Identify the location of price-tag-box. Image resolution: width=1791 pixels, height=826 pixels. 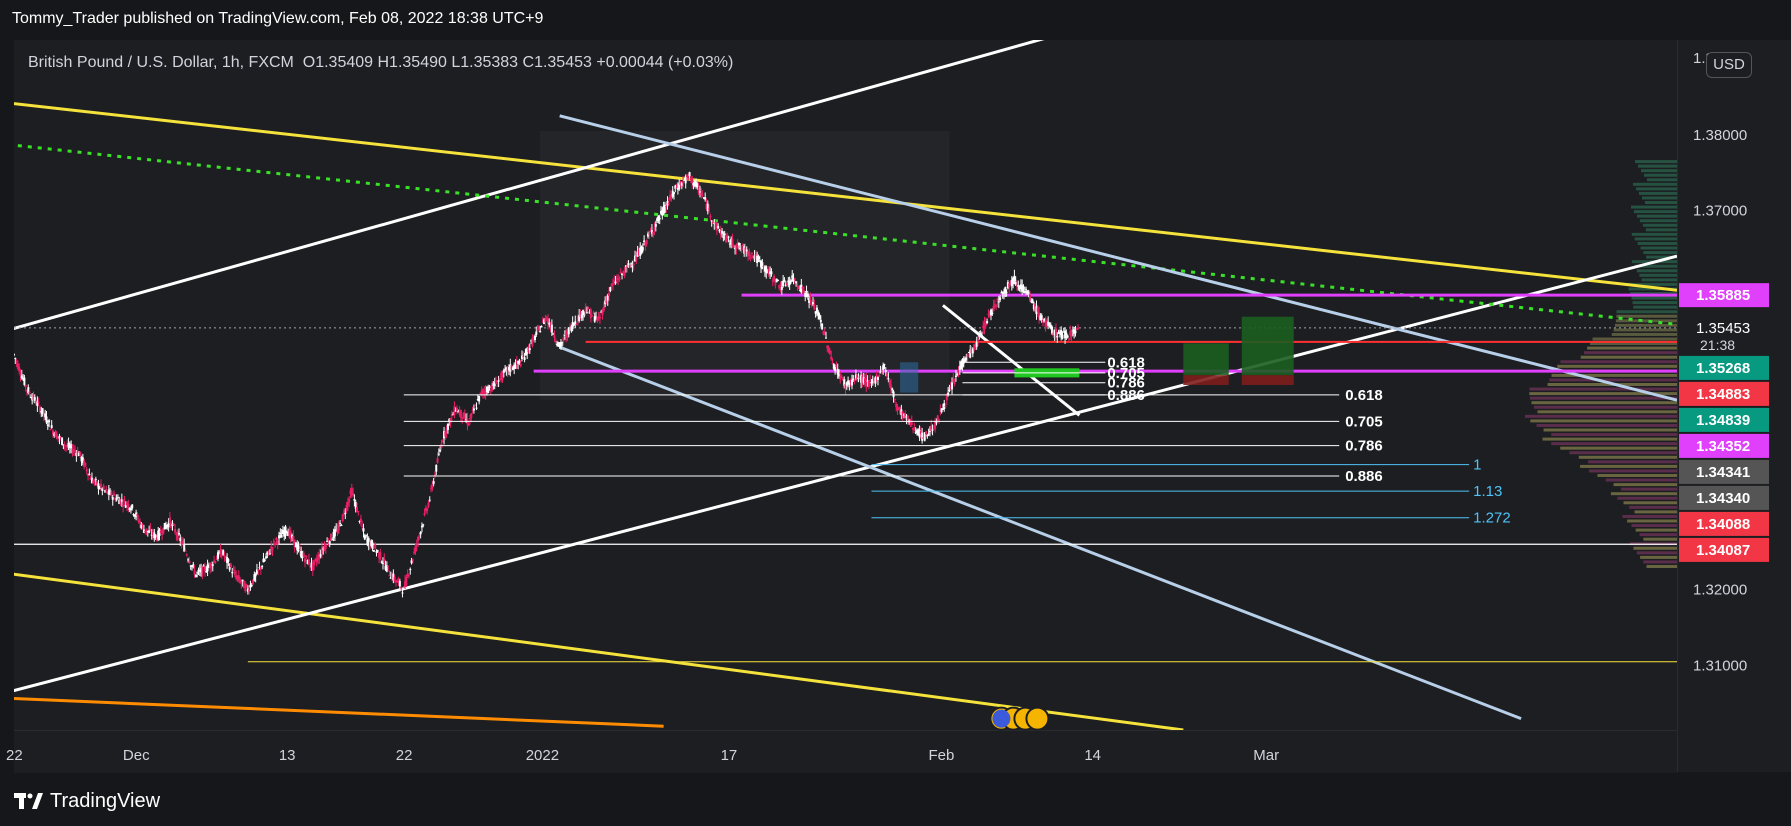
(1724, 549).